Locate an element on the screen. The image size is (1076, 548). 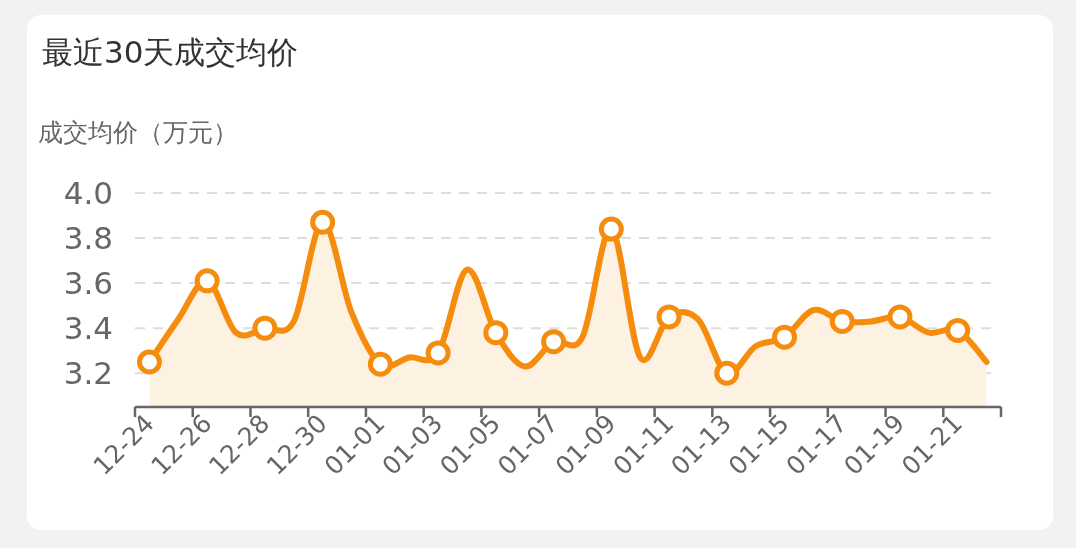
y-tick-label: 3.6 is located at coordinates (88, 283).